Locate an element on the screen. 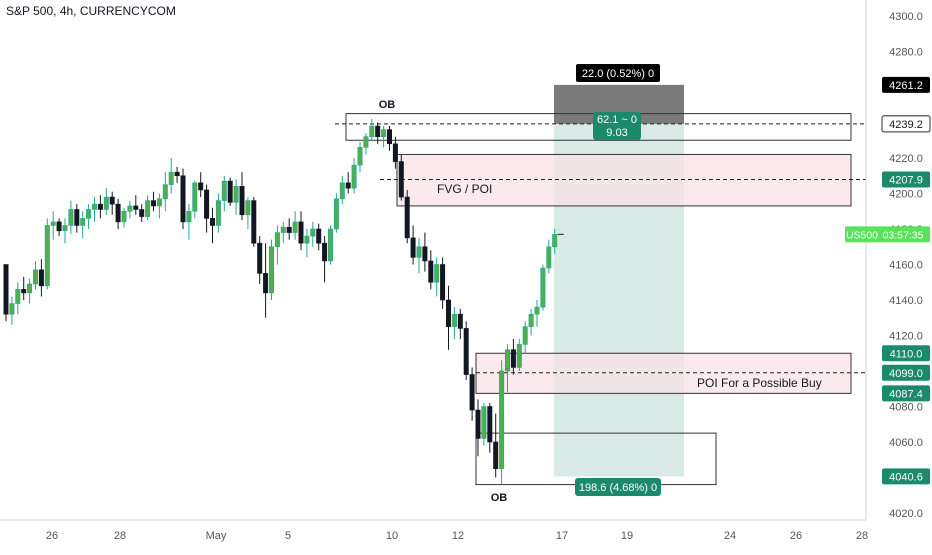 The image size is (932, 555). poi-zone is located at coordinates (663, 373).